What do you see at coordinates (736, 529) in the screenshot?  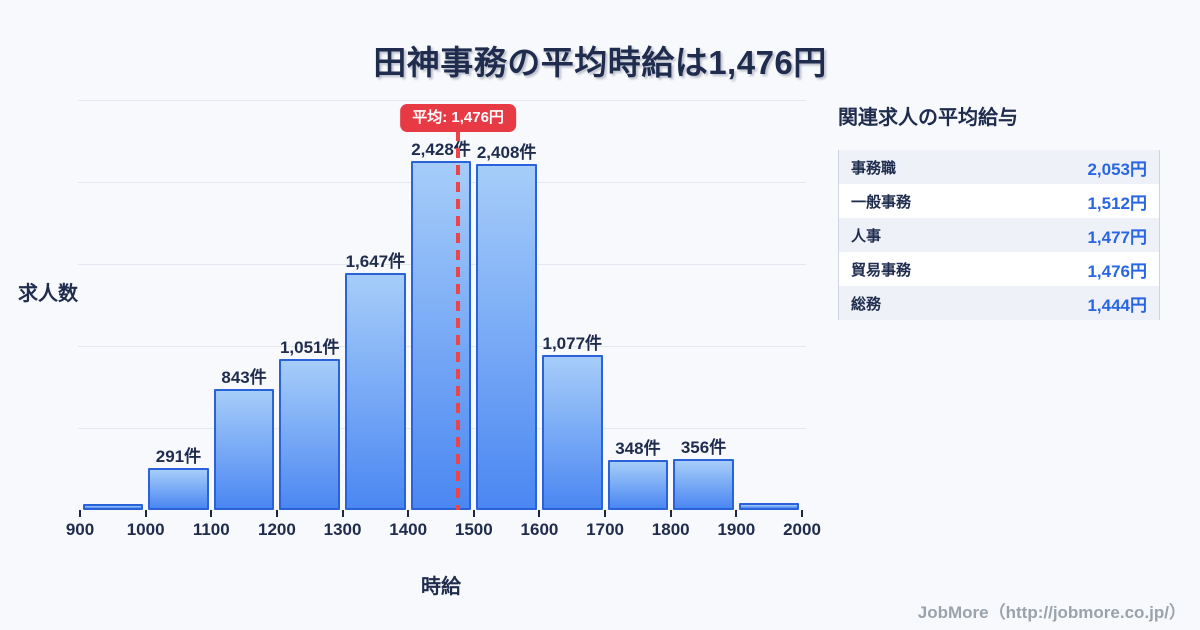 I see `x-tick-label: 1900` at bounding box center [736, 529].